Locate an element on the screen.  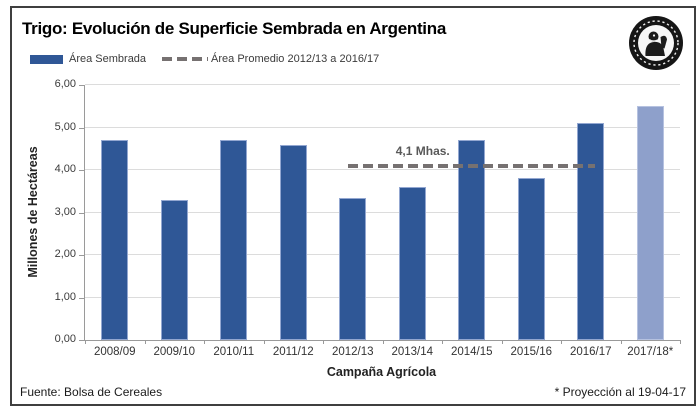
x-tick-label: 2015/16 is located at coordinates (531, 352).